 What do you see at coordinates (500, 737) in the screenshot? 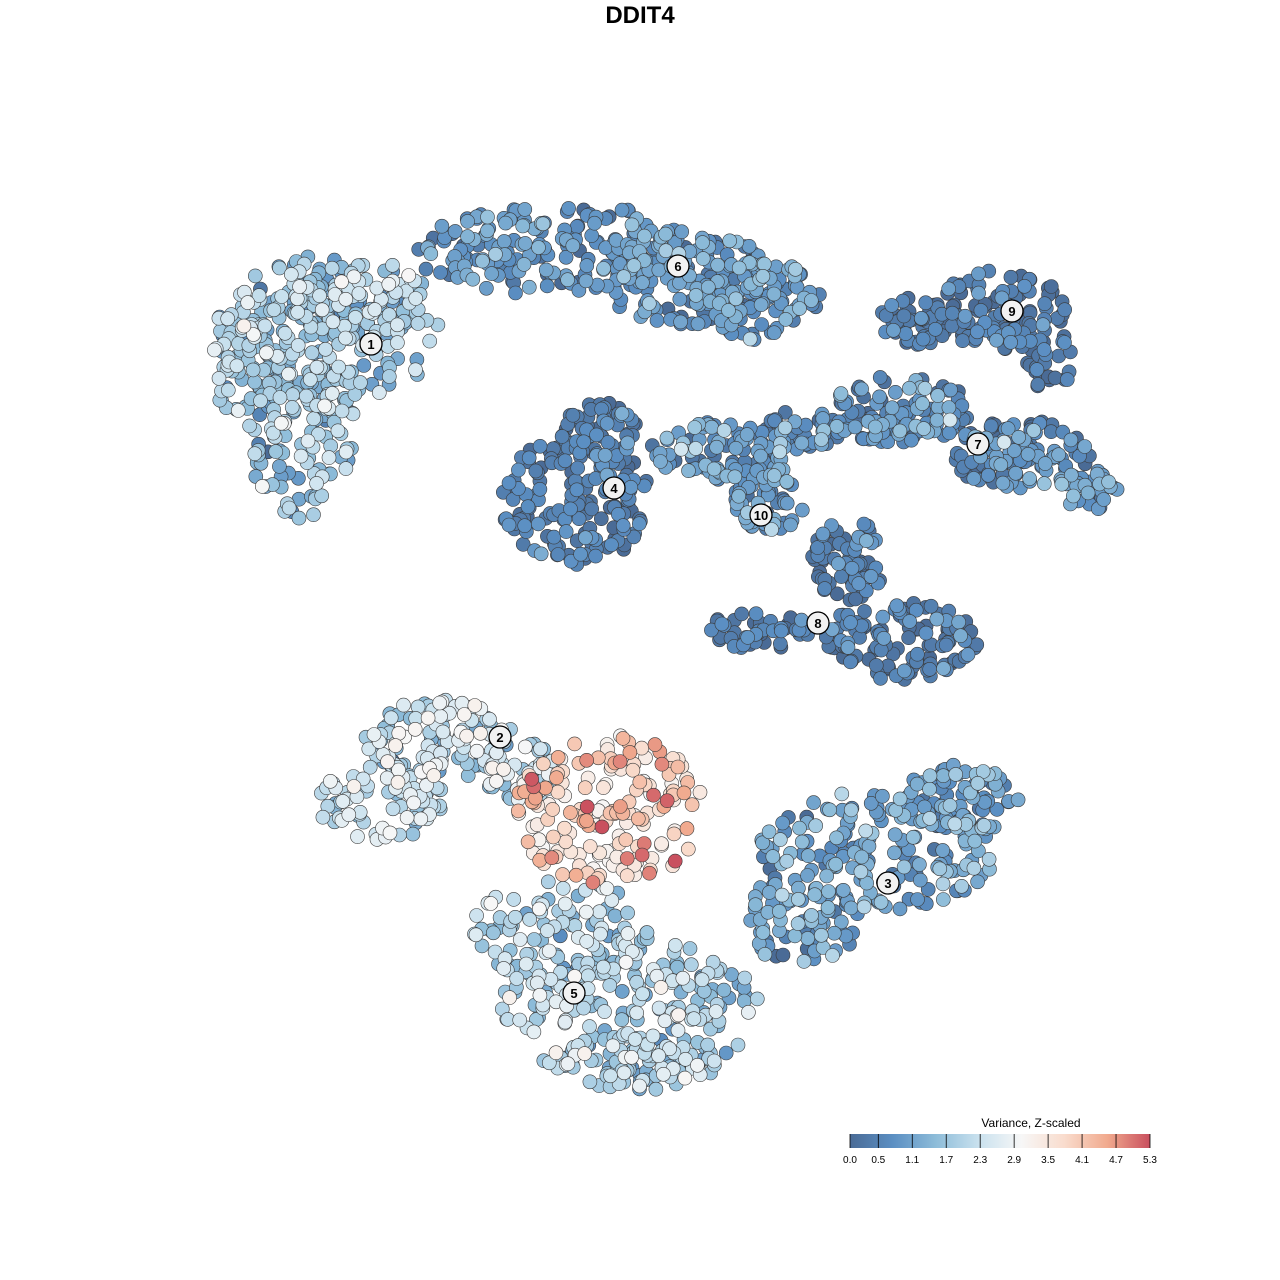
I see `cluster-label-2: 2` at bounding box center [500, 737].